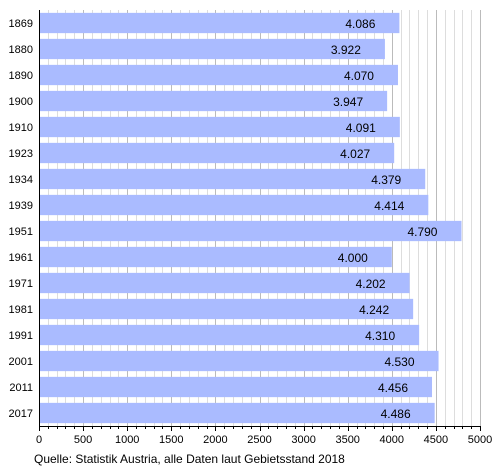  I want to click on category-label: 2017, so click(21, 414).